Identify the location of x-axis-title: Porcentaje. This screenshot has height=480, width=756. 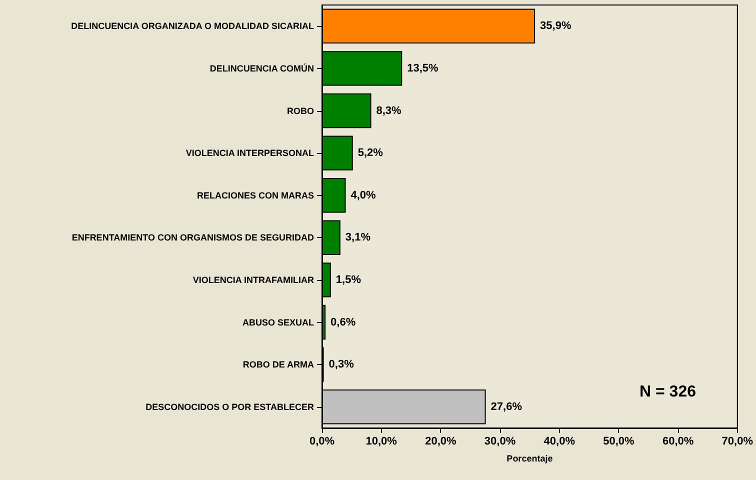
(529, 459).